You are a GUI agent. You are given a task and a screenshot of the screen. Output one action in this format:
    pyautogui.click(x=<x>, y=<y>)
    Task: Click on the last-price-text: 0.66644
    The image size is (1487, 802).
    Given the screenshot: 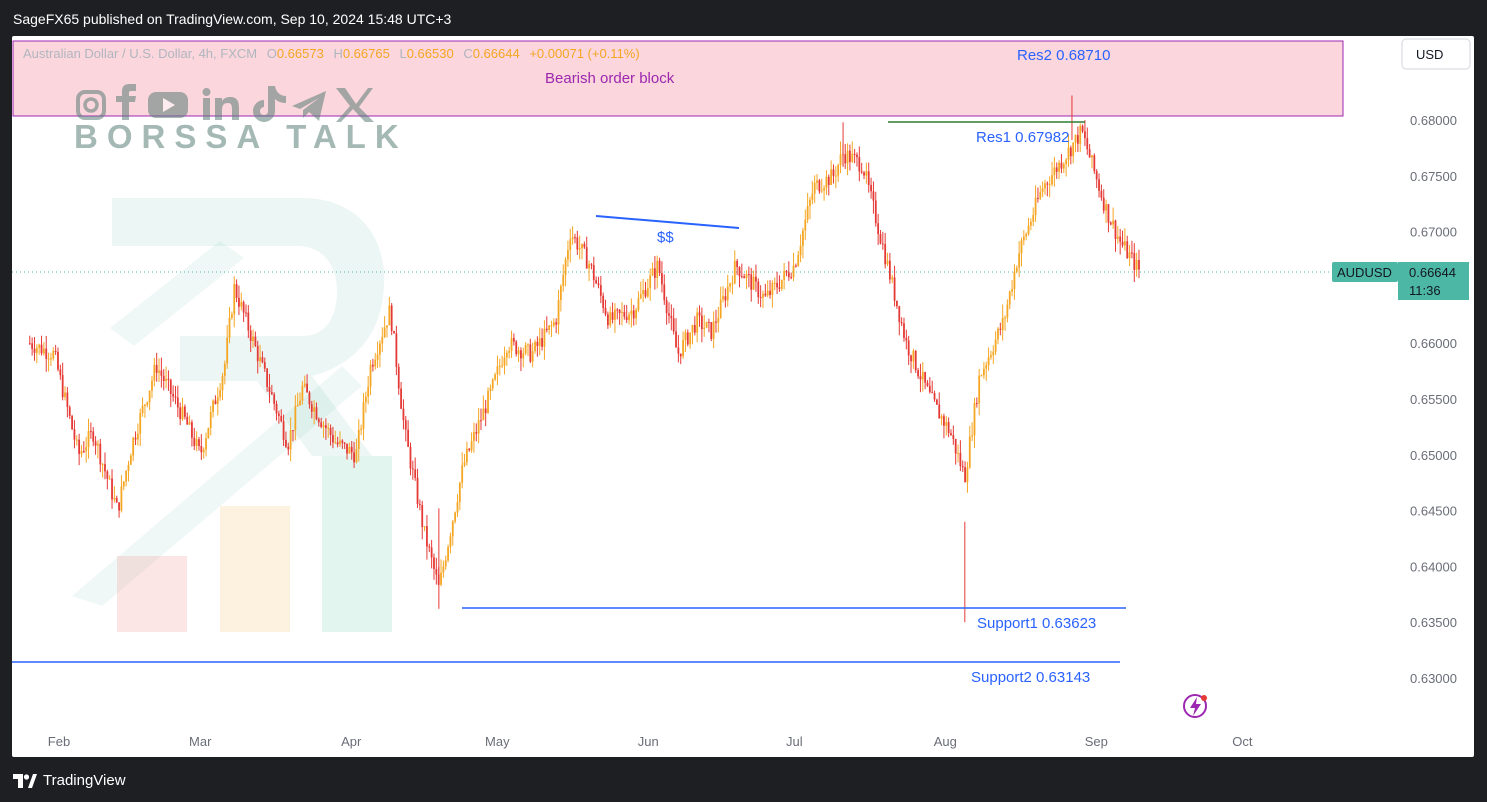 What is the action you would take?
    pyautogui.click(x=1432, y=272)
    